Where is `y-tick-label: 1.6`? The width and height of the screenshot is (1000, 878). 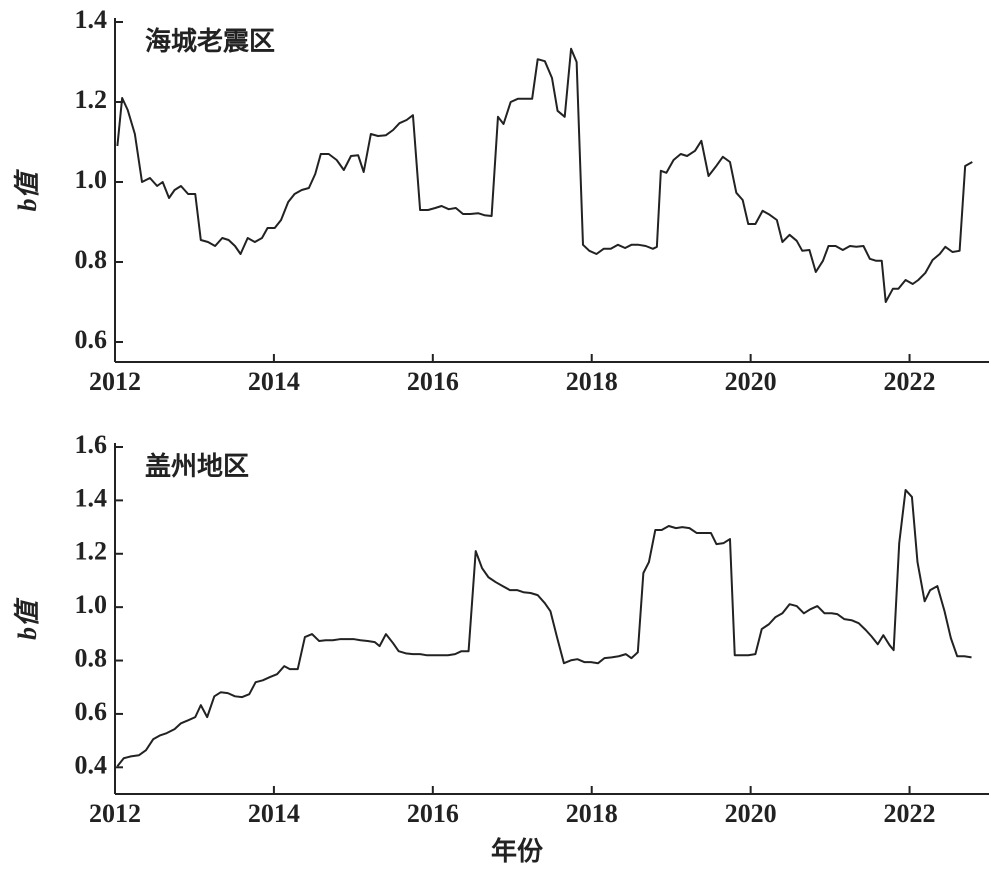
y-tick-label: 1.6 is located at coordinates (91, 444).